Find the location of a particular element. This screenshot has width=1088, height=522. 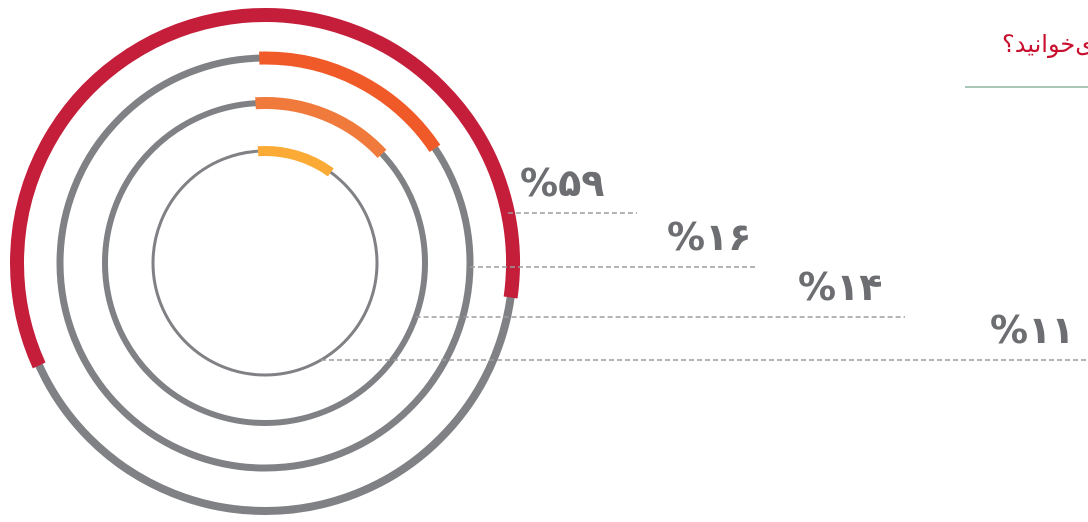

percent-label-4: %۱۱ is located at coordinates (1032, 330).